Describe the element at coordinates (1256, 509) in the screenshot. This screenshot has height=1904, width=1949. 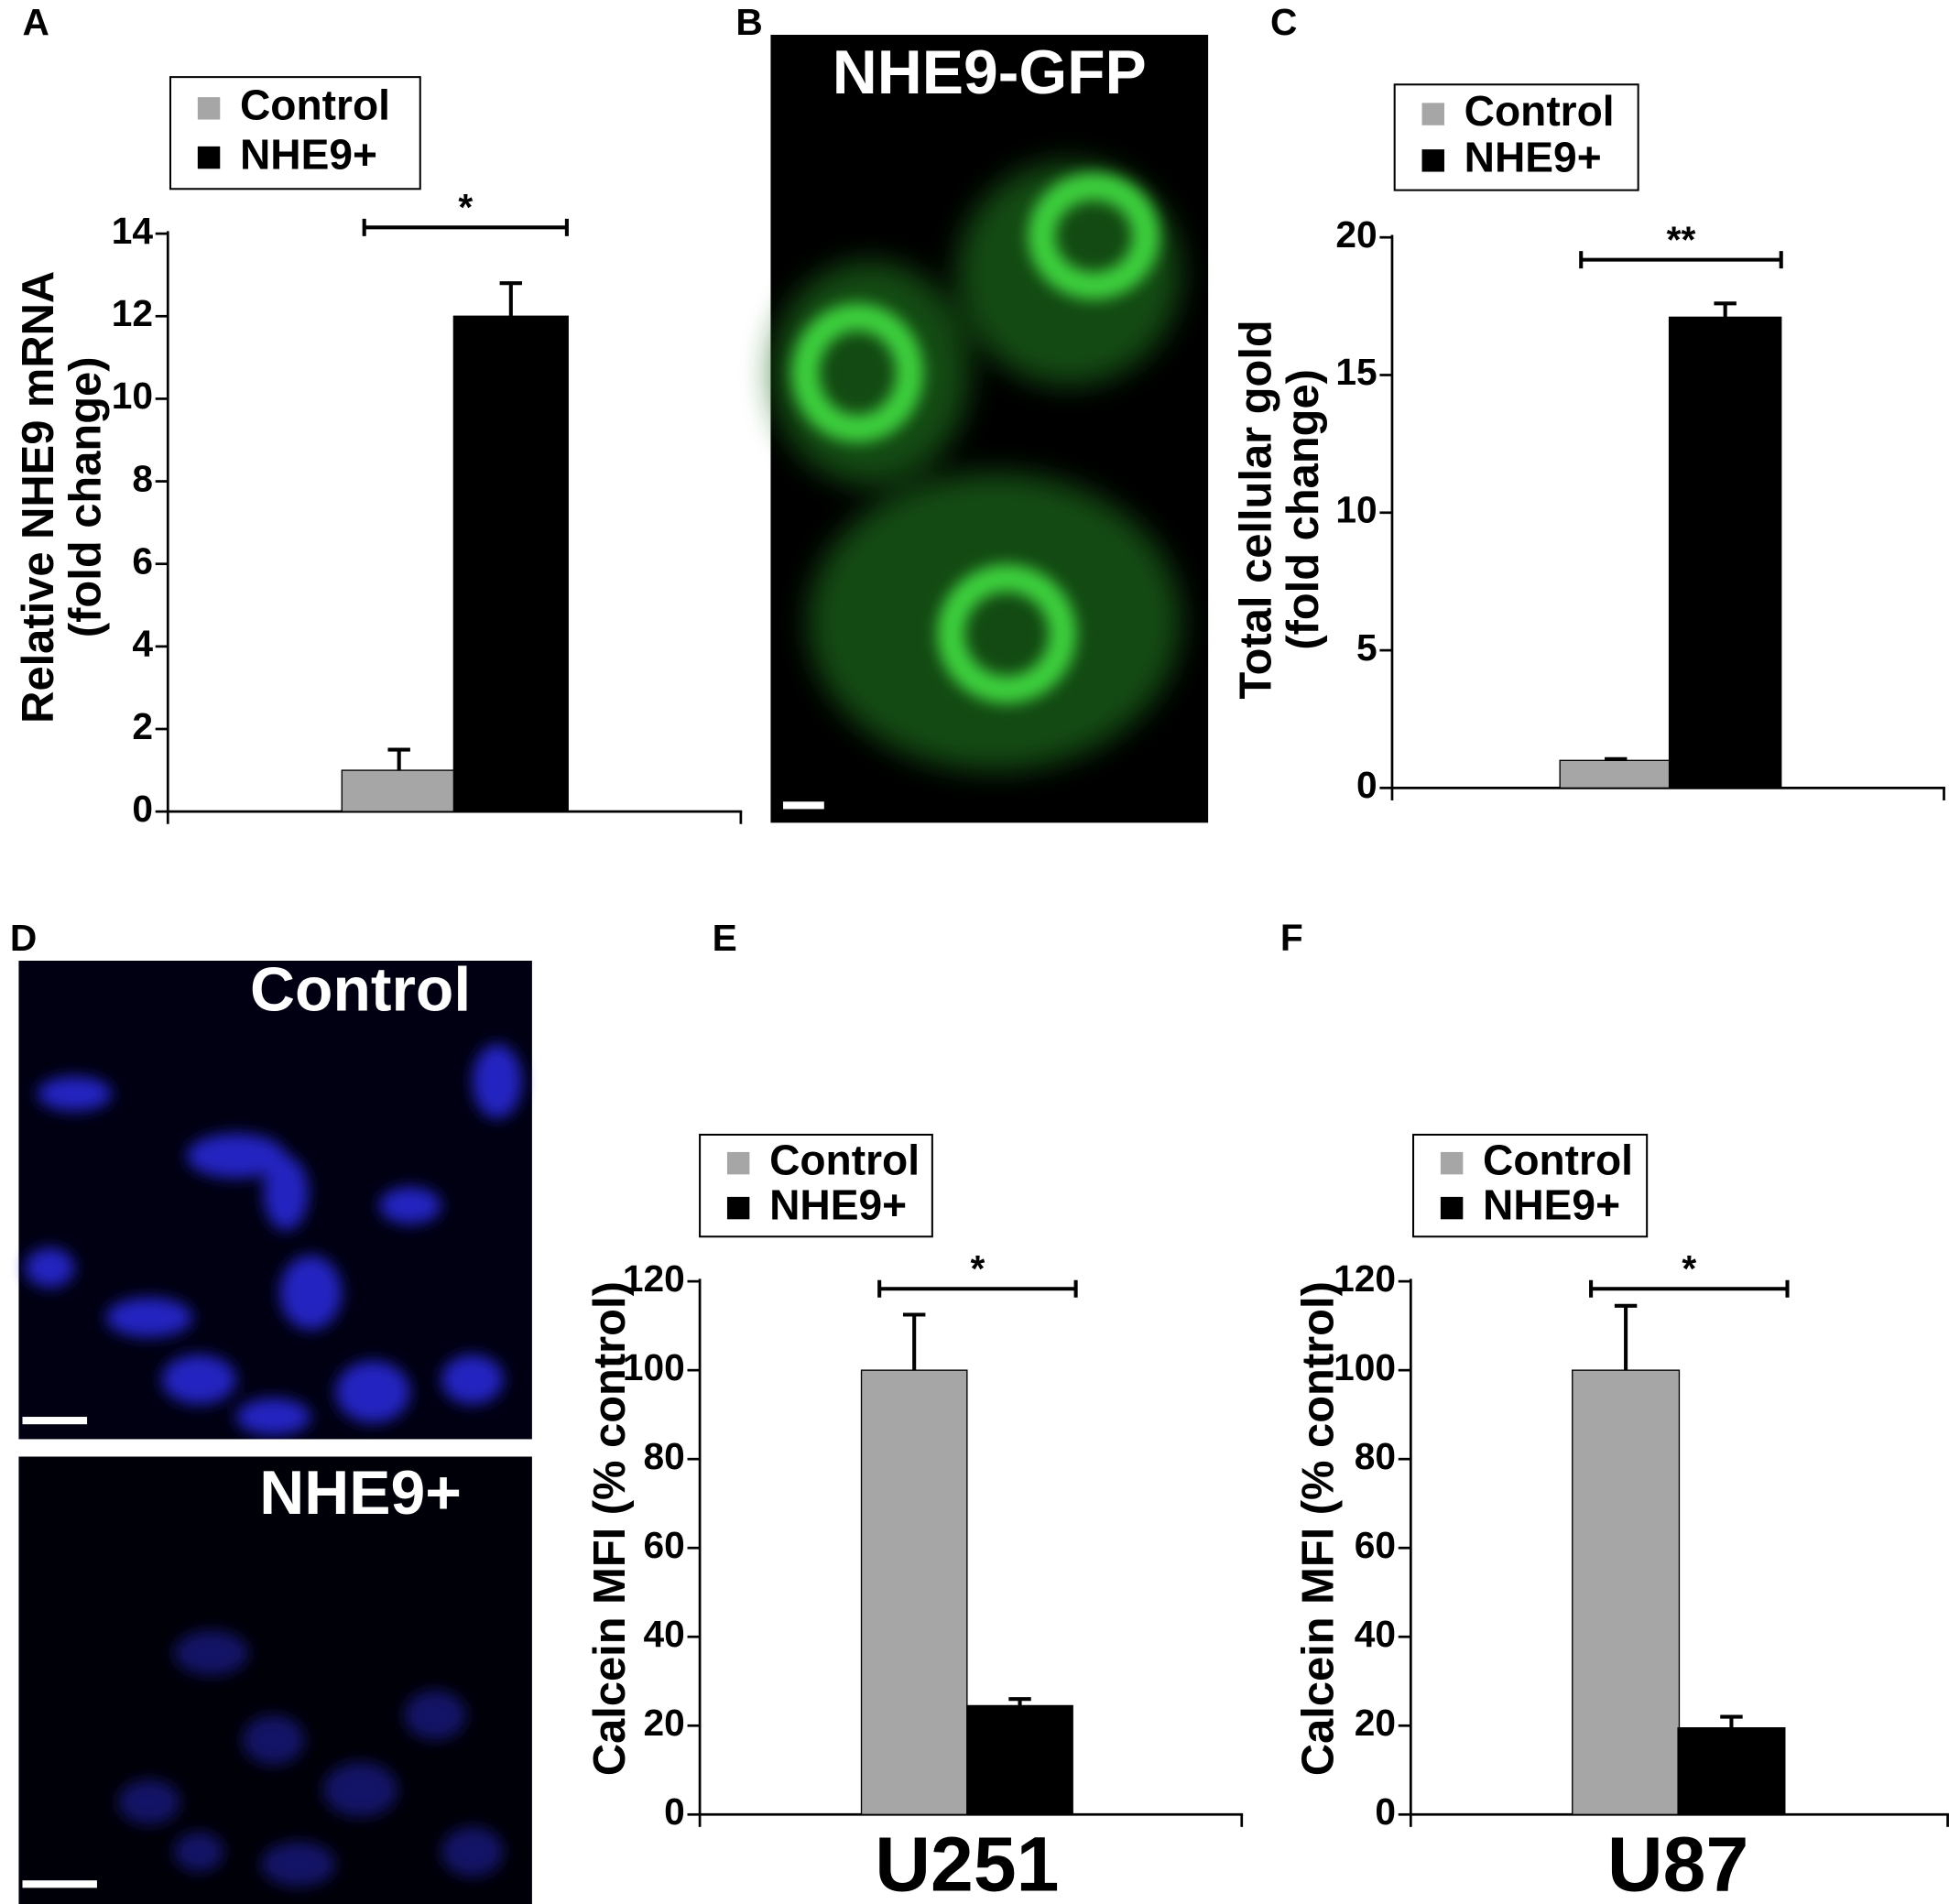
I see `y-axis-label: Total cellular gold` at that location.